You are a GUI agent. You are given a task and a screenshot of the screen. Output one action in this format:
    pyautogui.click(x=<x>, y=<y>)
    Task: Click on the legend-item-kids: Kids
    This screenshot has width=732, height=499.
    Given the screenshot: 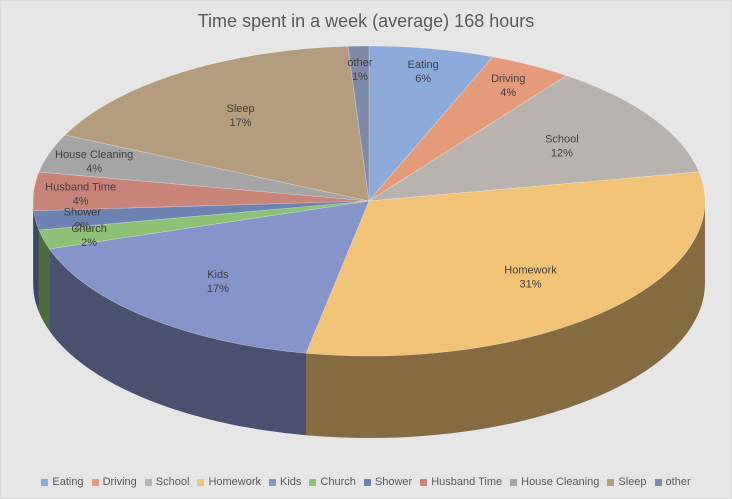 What is the action you would take?
    pyautogui.click(x=285, y=482)
    